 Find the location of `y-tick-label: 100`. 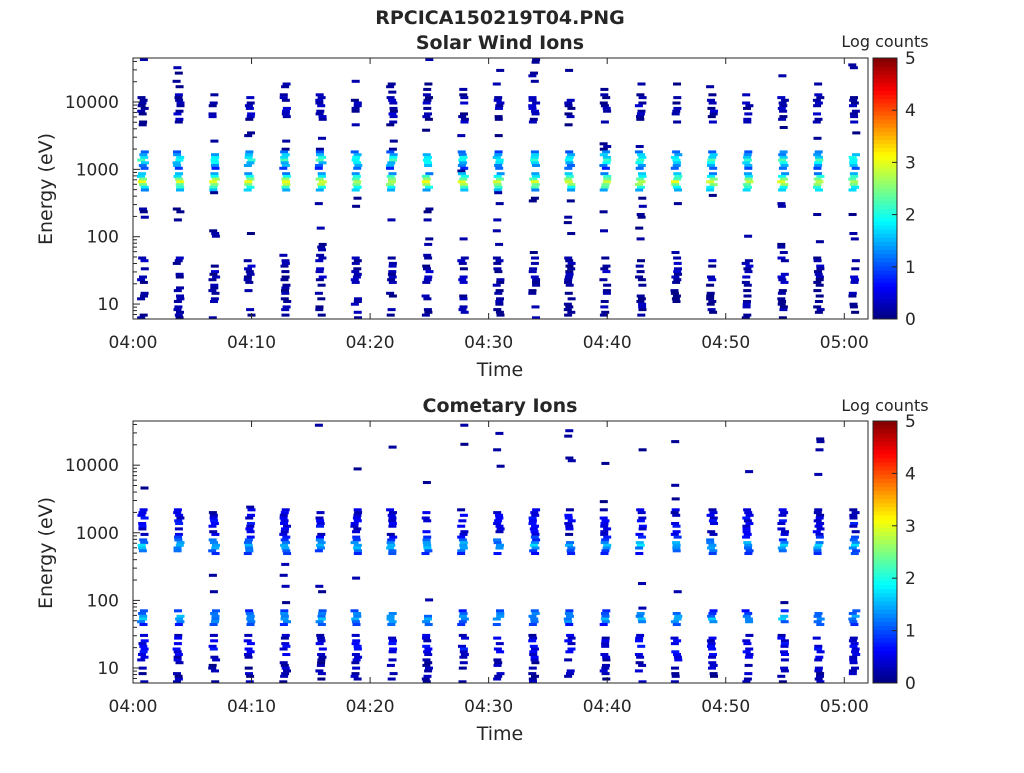

y-tick-label: 100 is located at coordinates (103, 238).